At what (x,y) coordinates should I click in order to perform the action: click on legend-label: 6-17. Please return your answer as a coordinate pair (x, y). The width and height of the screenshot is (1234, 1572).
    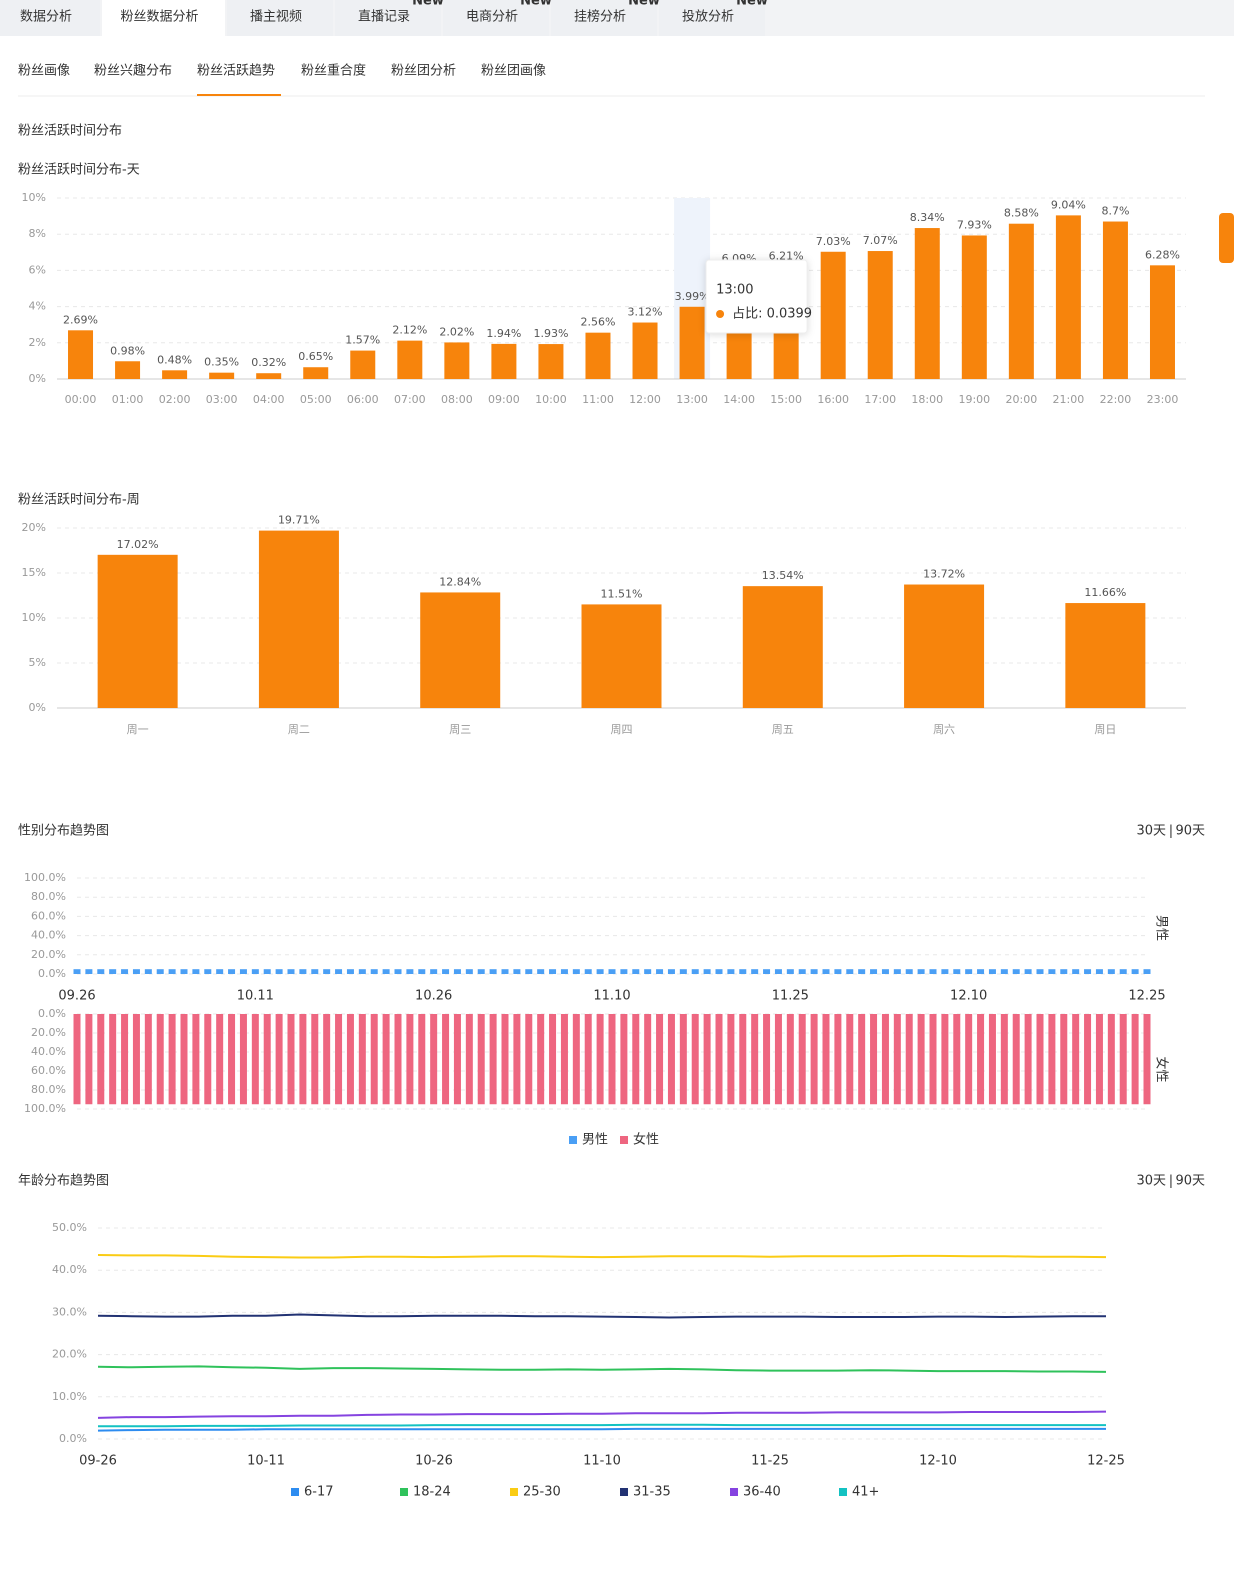
    Looking at the image, I should click on (319, 1492).